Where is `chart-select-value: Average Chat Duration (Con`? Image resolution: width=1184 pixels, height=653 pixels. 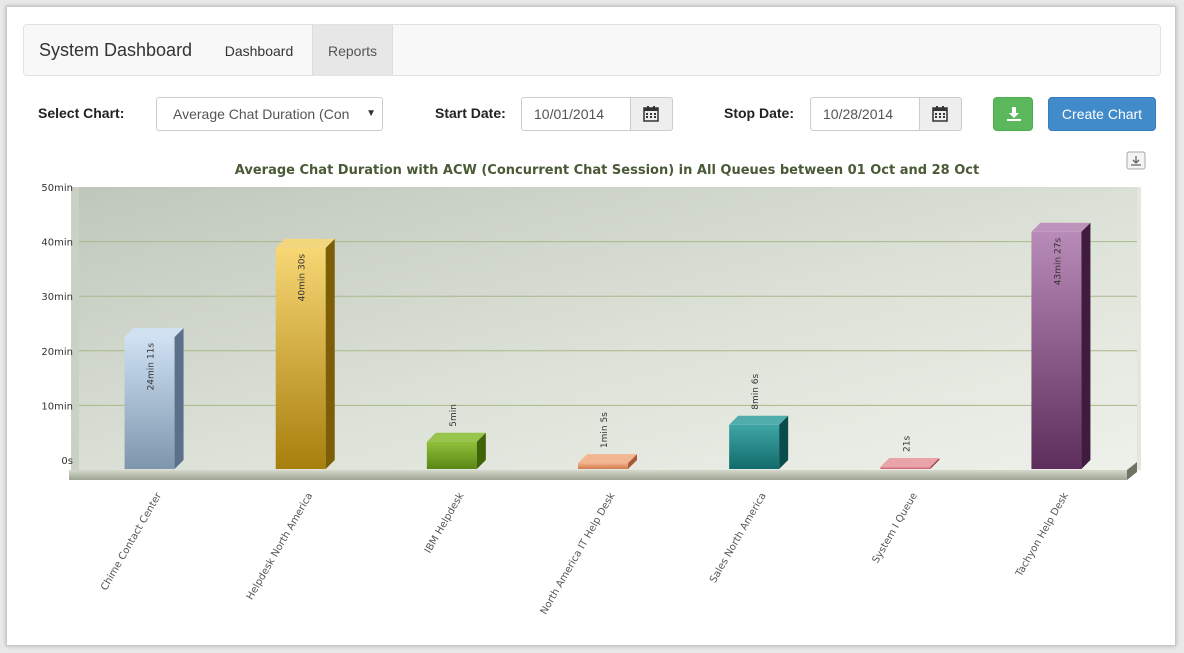 chart-select-value: Average Chat Duration (Con is located at coordinates (261, 114).